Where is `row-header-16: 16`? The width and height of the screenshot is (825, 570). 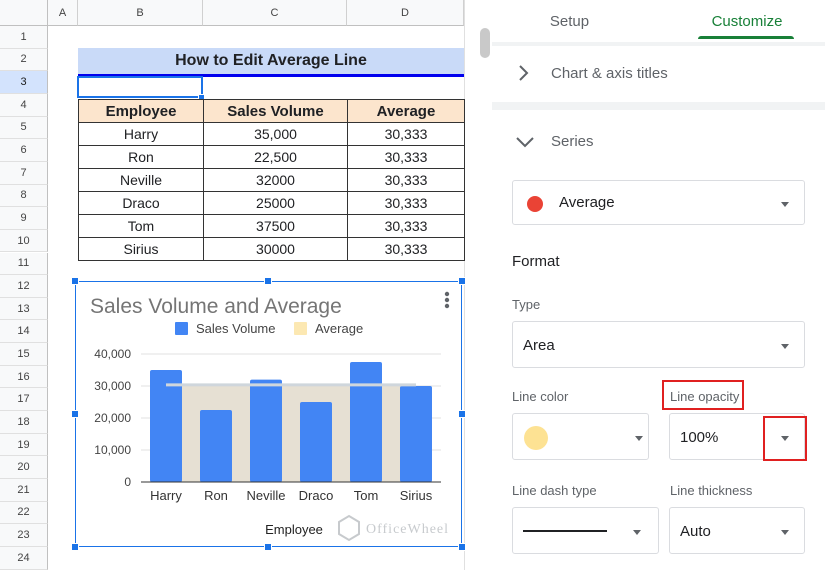 row-header-16: 16 is located at coordinates (24, 377).